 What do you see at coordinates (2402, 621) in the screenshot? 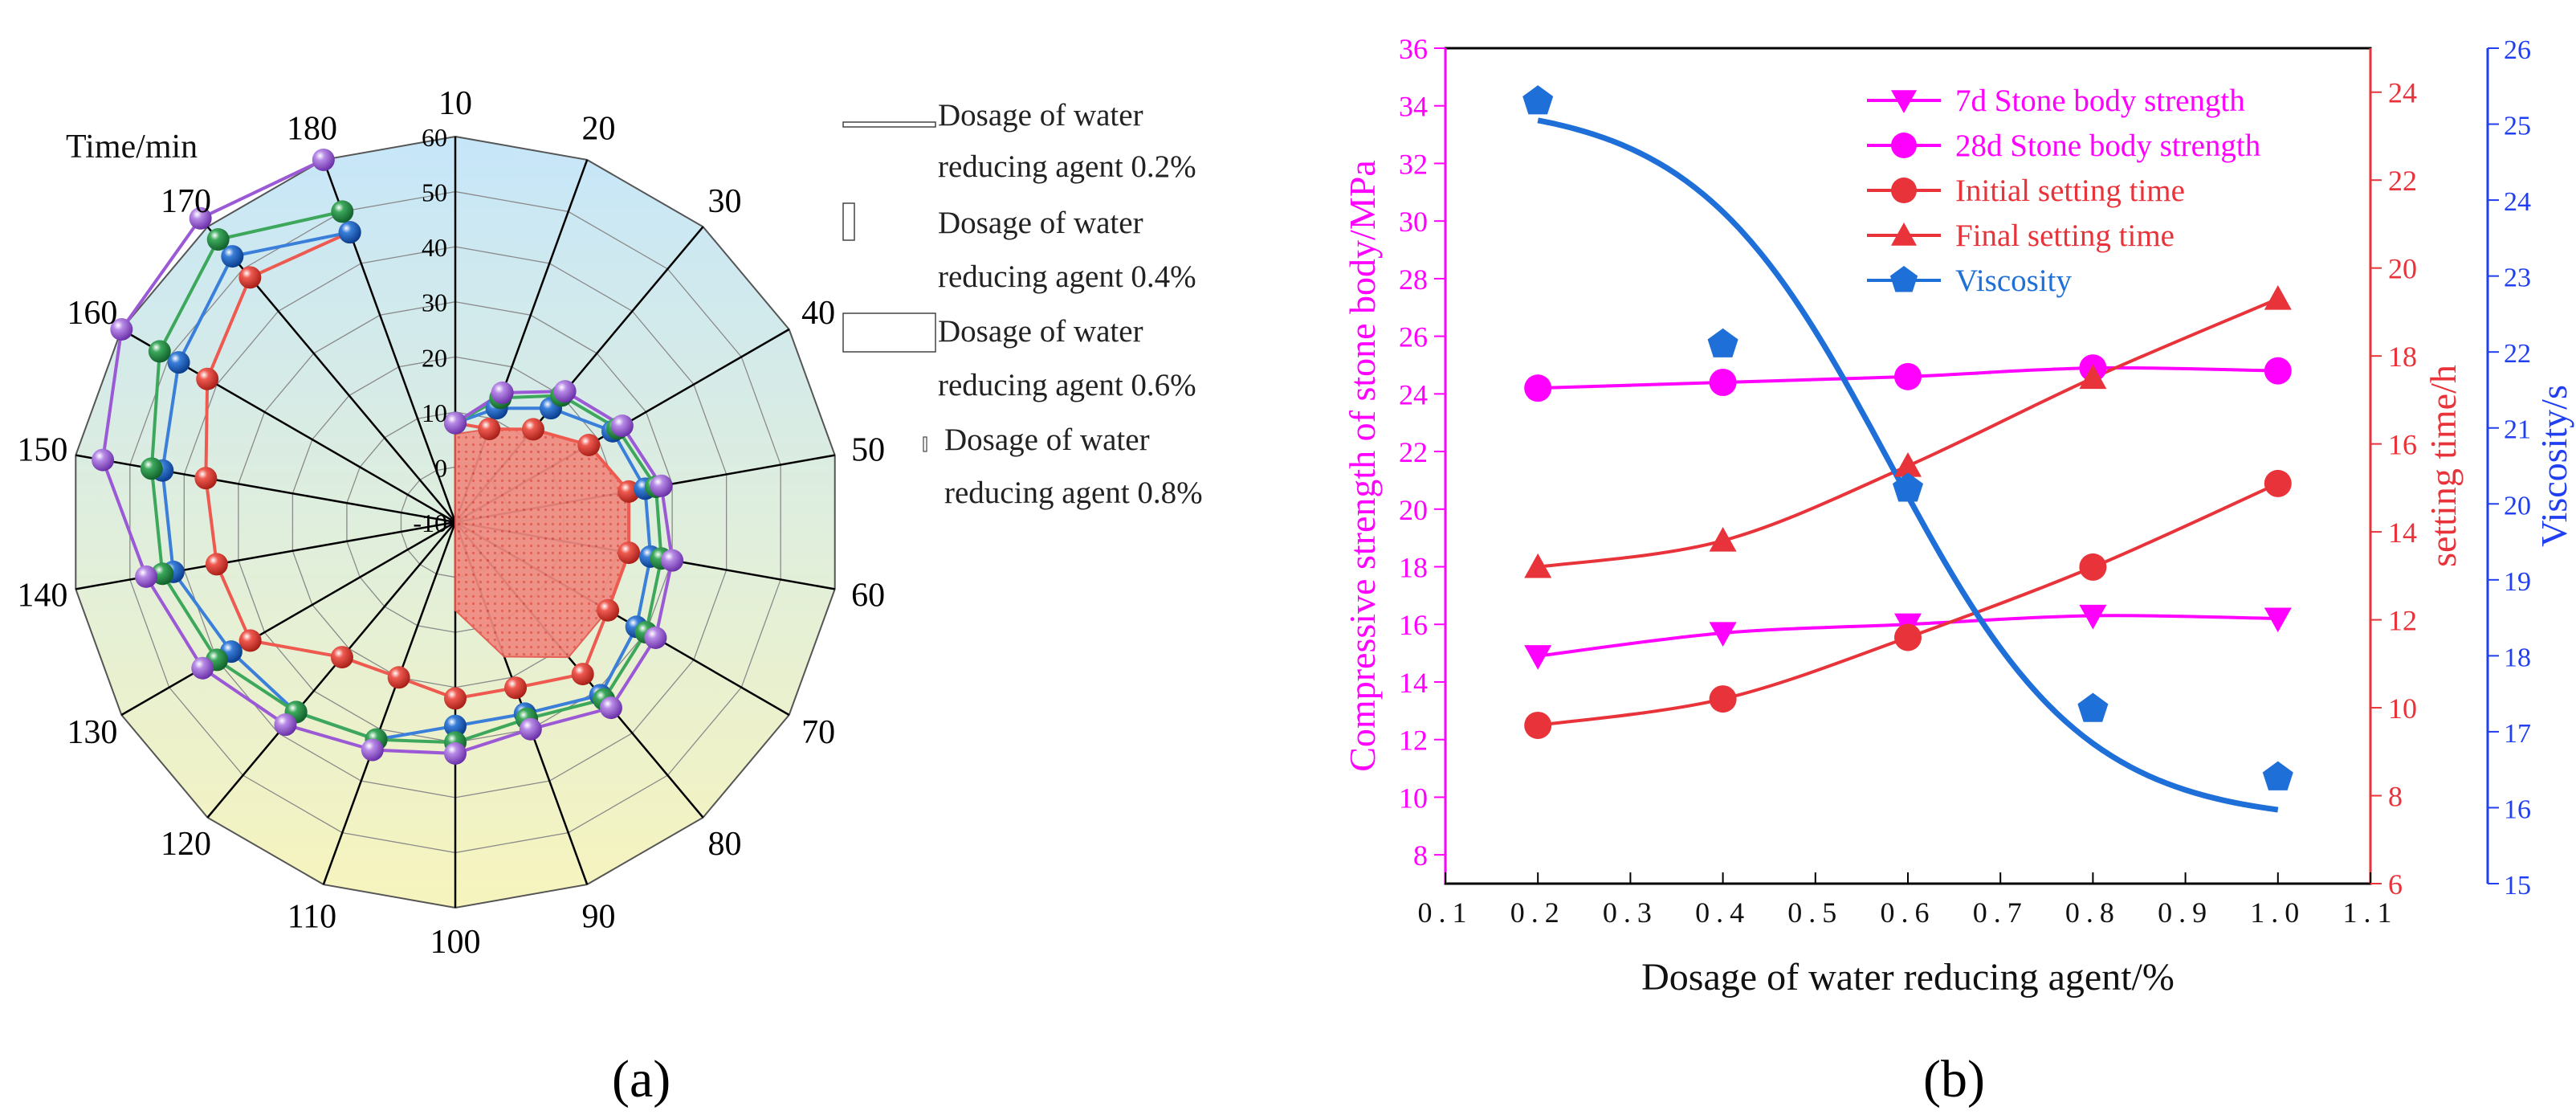
I see `right1-y-tick-label: 12` at bounding box center [2402, 621].